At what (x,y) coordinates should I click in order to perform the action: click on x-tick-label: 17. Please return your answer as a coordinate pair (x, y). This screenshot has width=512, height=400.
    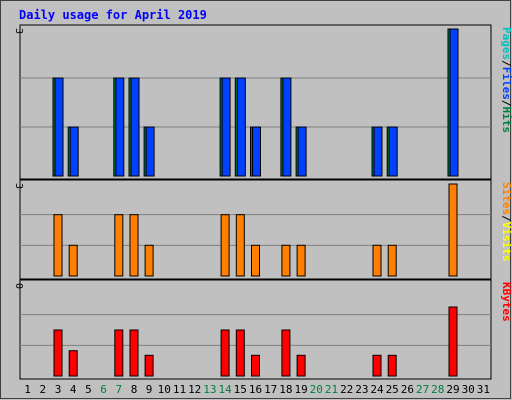
    Looking at the image, I should click on (270, 389).